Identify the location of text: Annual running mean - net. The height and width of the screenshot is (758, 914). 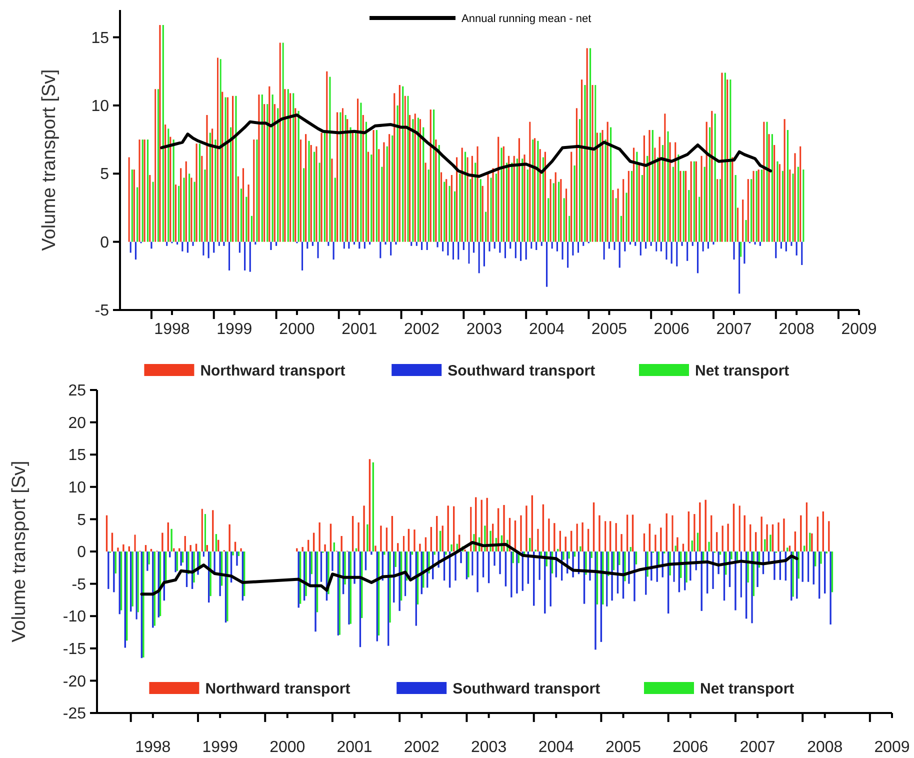
(527, 18).